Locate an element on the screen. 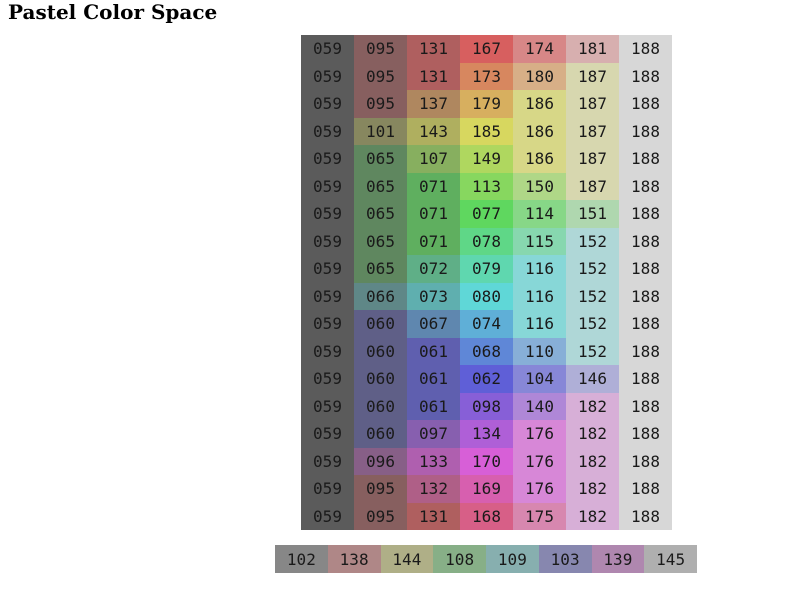 Image resolution: width=800 pixels, height=596 pixels. color-cell: 114 is located at coordinates (539, 214).